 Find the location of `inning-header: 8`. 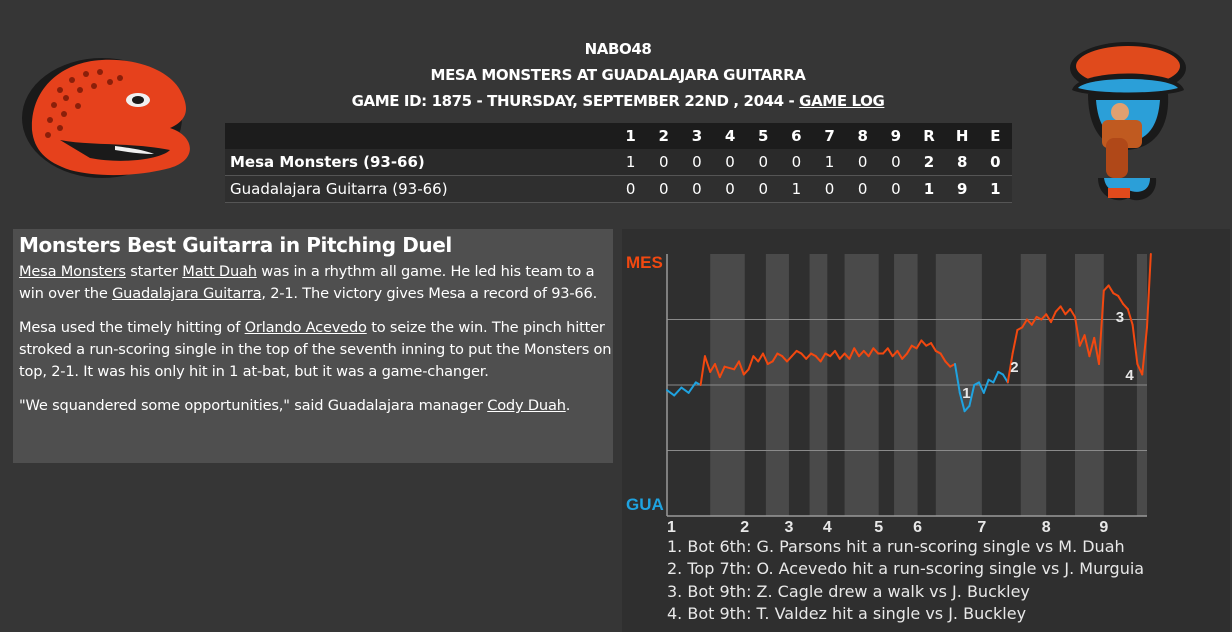

inning-header: 8 is located at coordinates (863, 136).